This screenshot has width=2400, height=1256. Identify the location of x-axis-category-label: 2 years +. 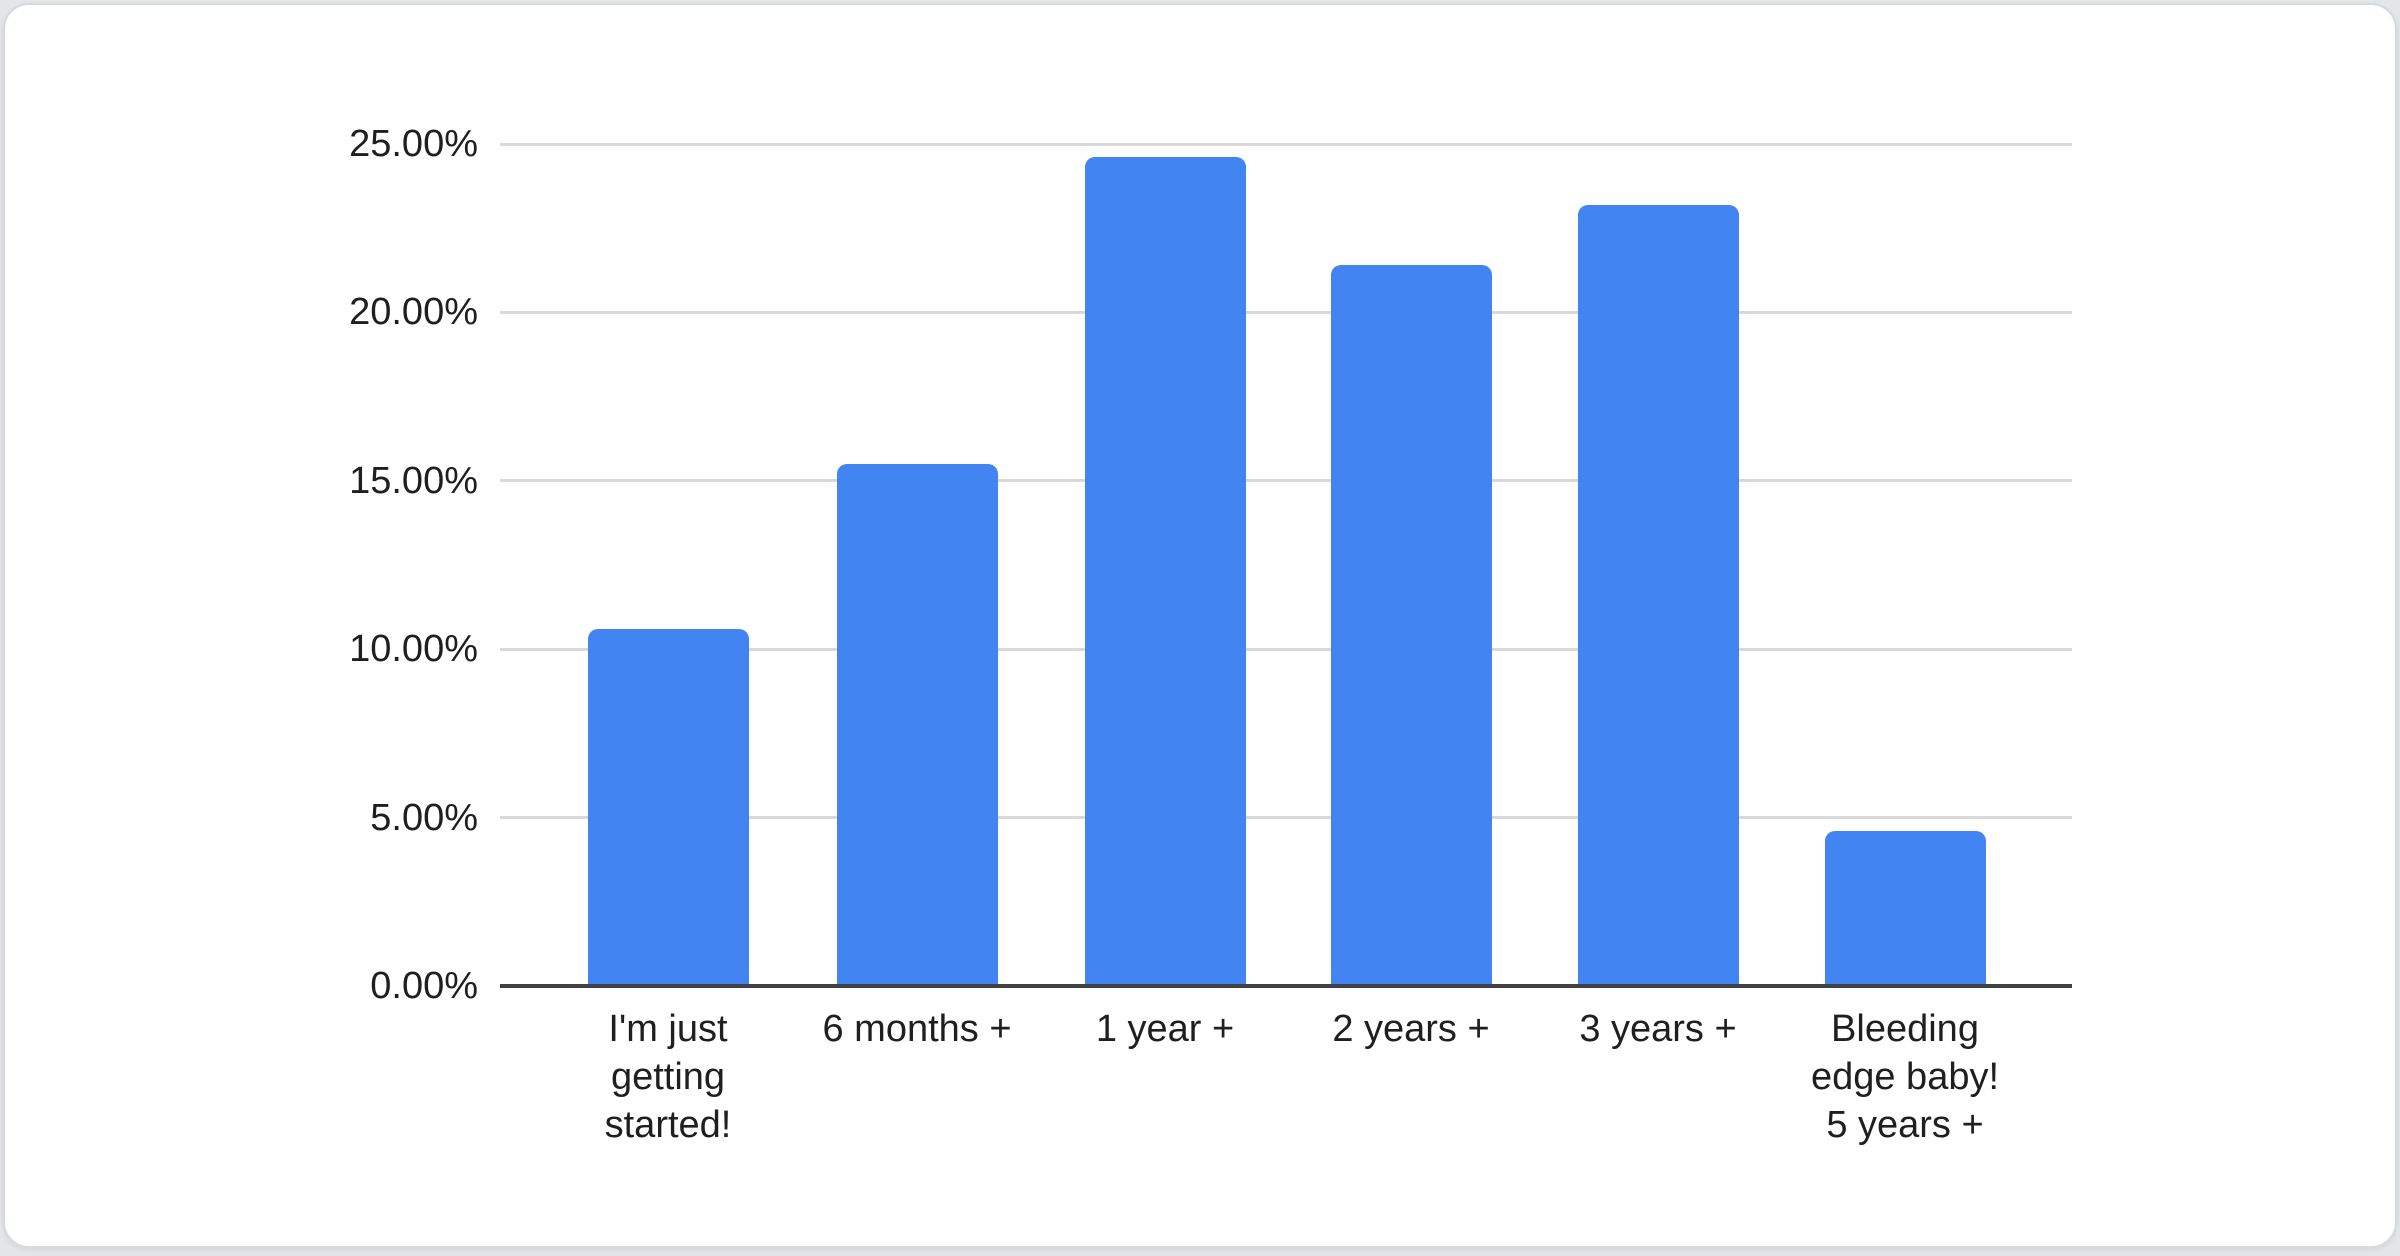
(1411, 1029).